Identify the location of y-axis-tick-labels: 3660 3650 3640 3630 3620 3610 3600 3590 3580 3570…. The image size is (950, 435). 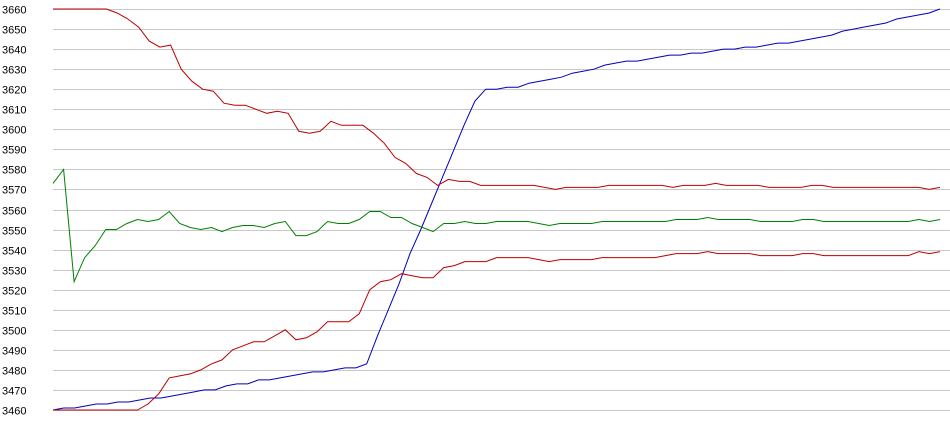
(14, 211).